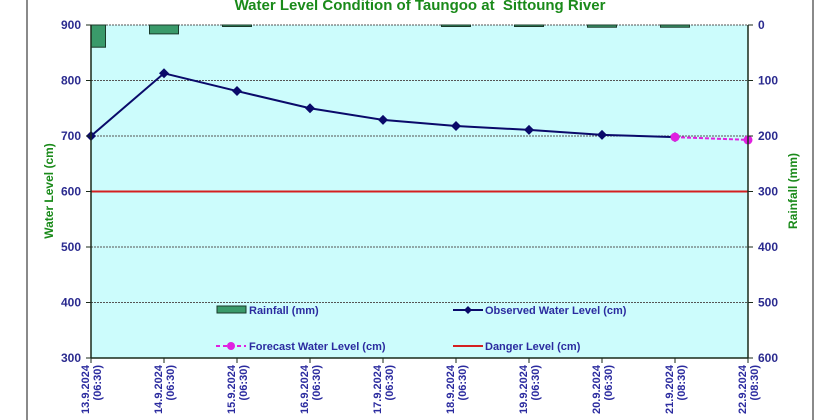 The image size is (840, 420). What do you see at coordinates (71, 136) in the screenshot?
I see `y-tick-label: 700` at bounding box center [71, 136].